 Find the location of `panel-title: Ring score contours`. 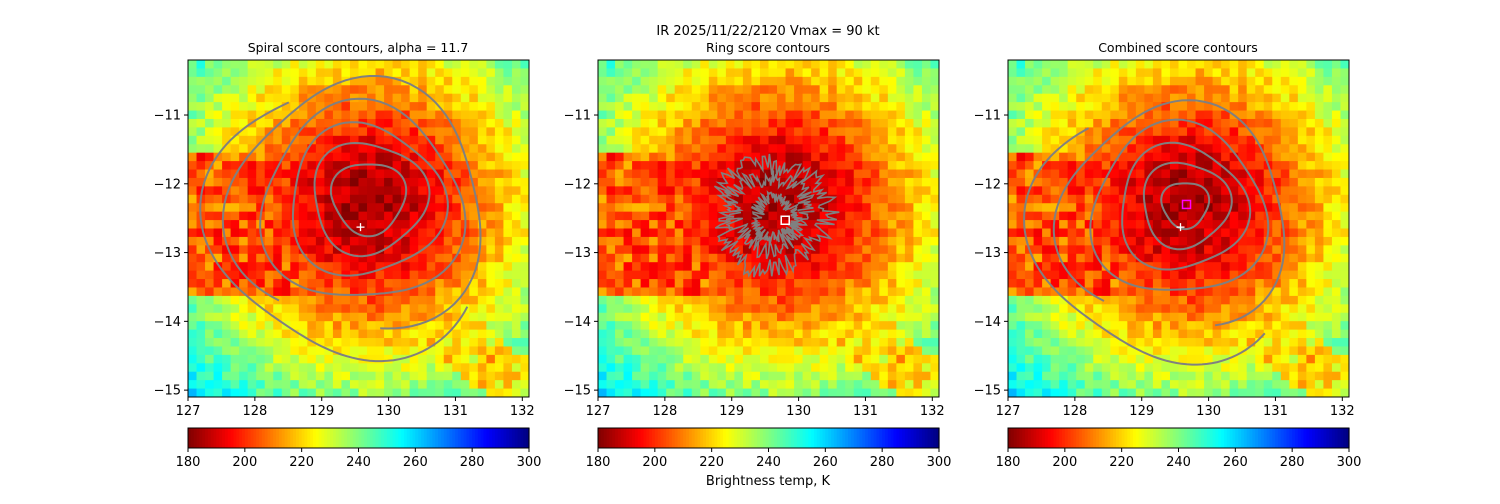

panel-title: Ring score contours is located at coordinates (768, 47).